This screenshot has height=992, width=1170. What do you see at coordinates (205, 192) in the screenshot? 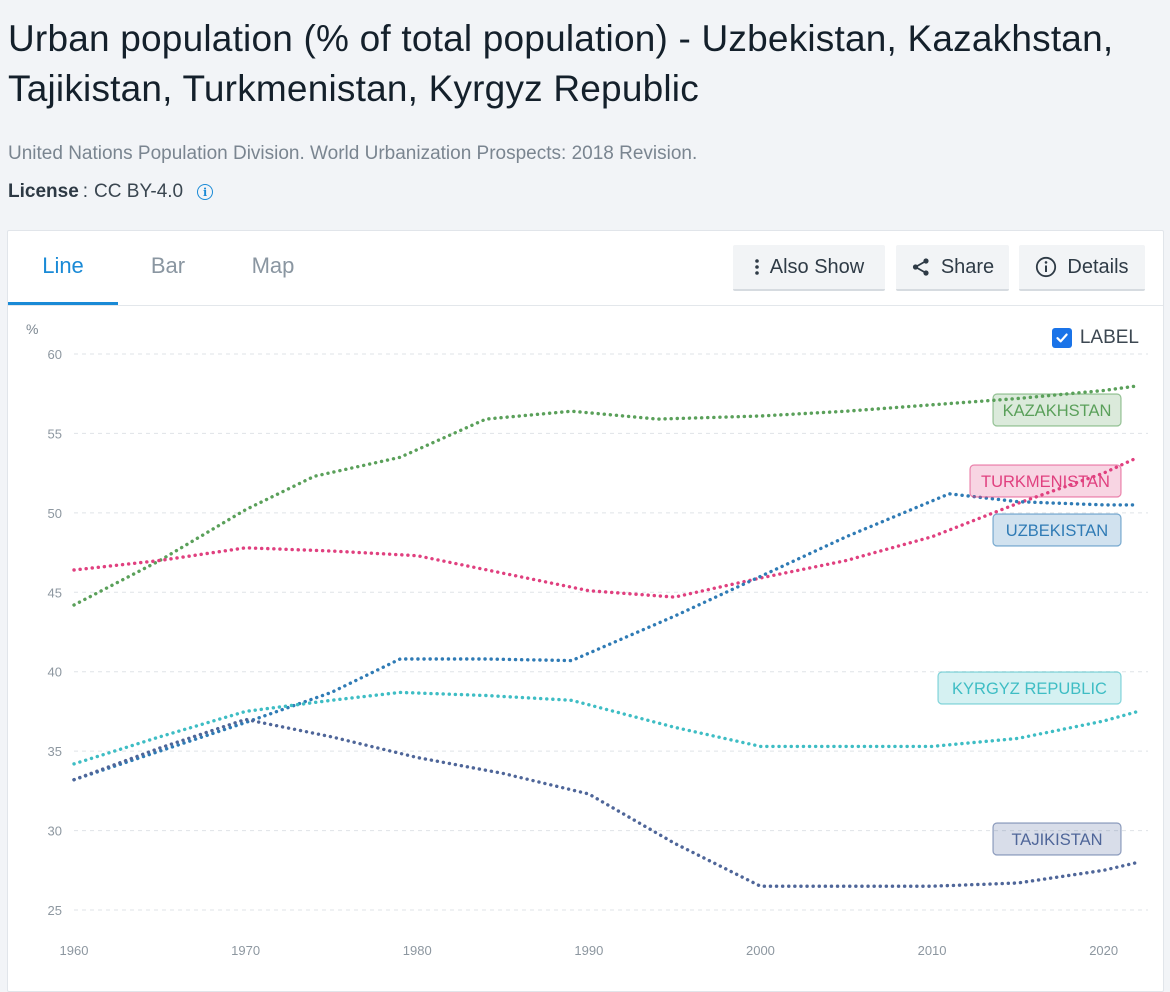
I see `license-info-icon: i` at bounding box center [205, 192].